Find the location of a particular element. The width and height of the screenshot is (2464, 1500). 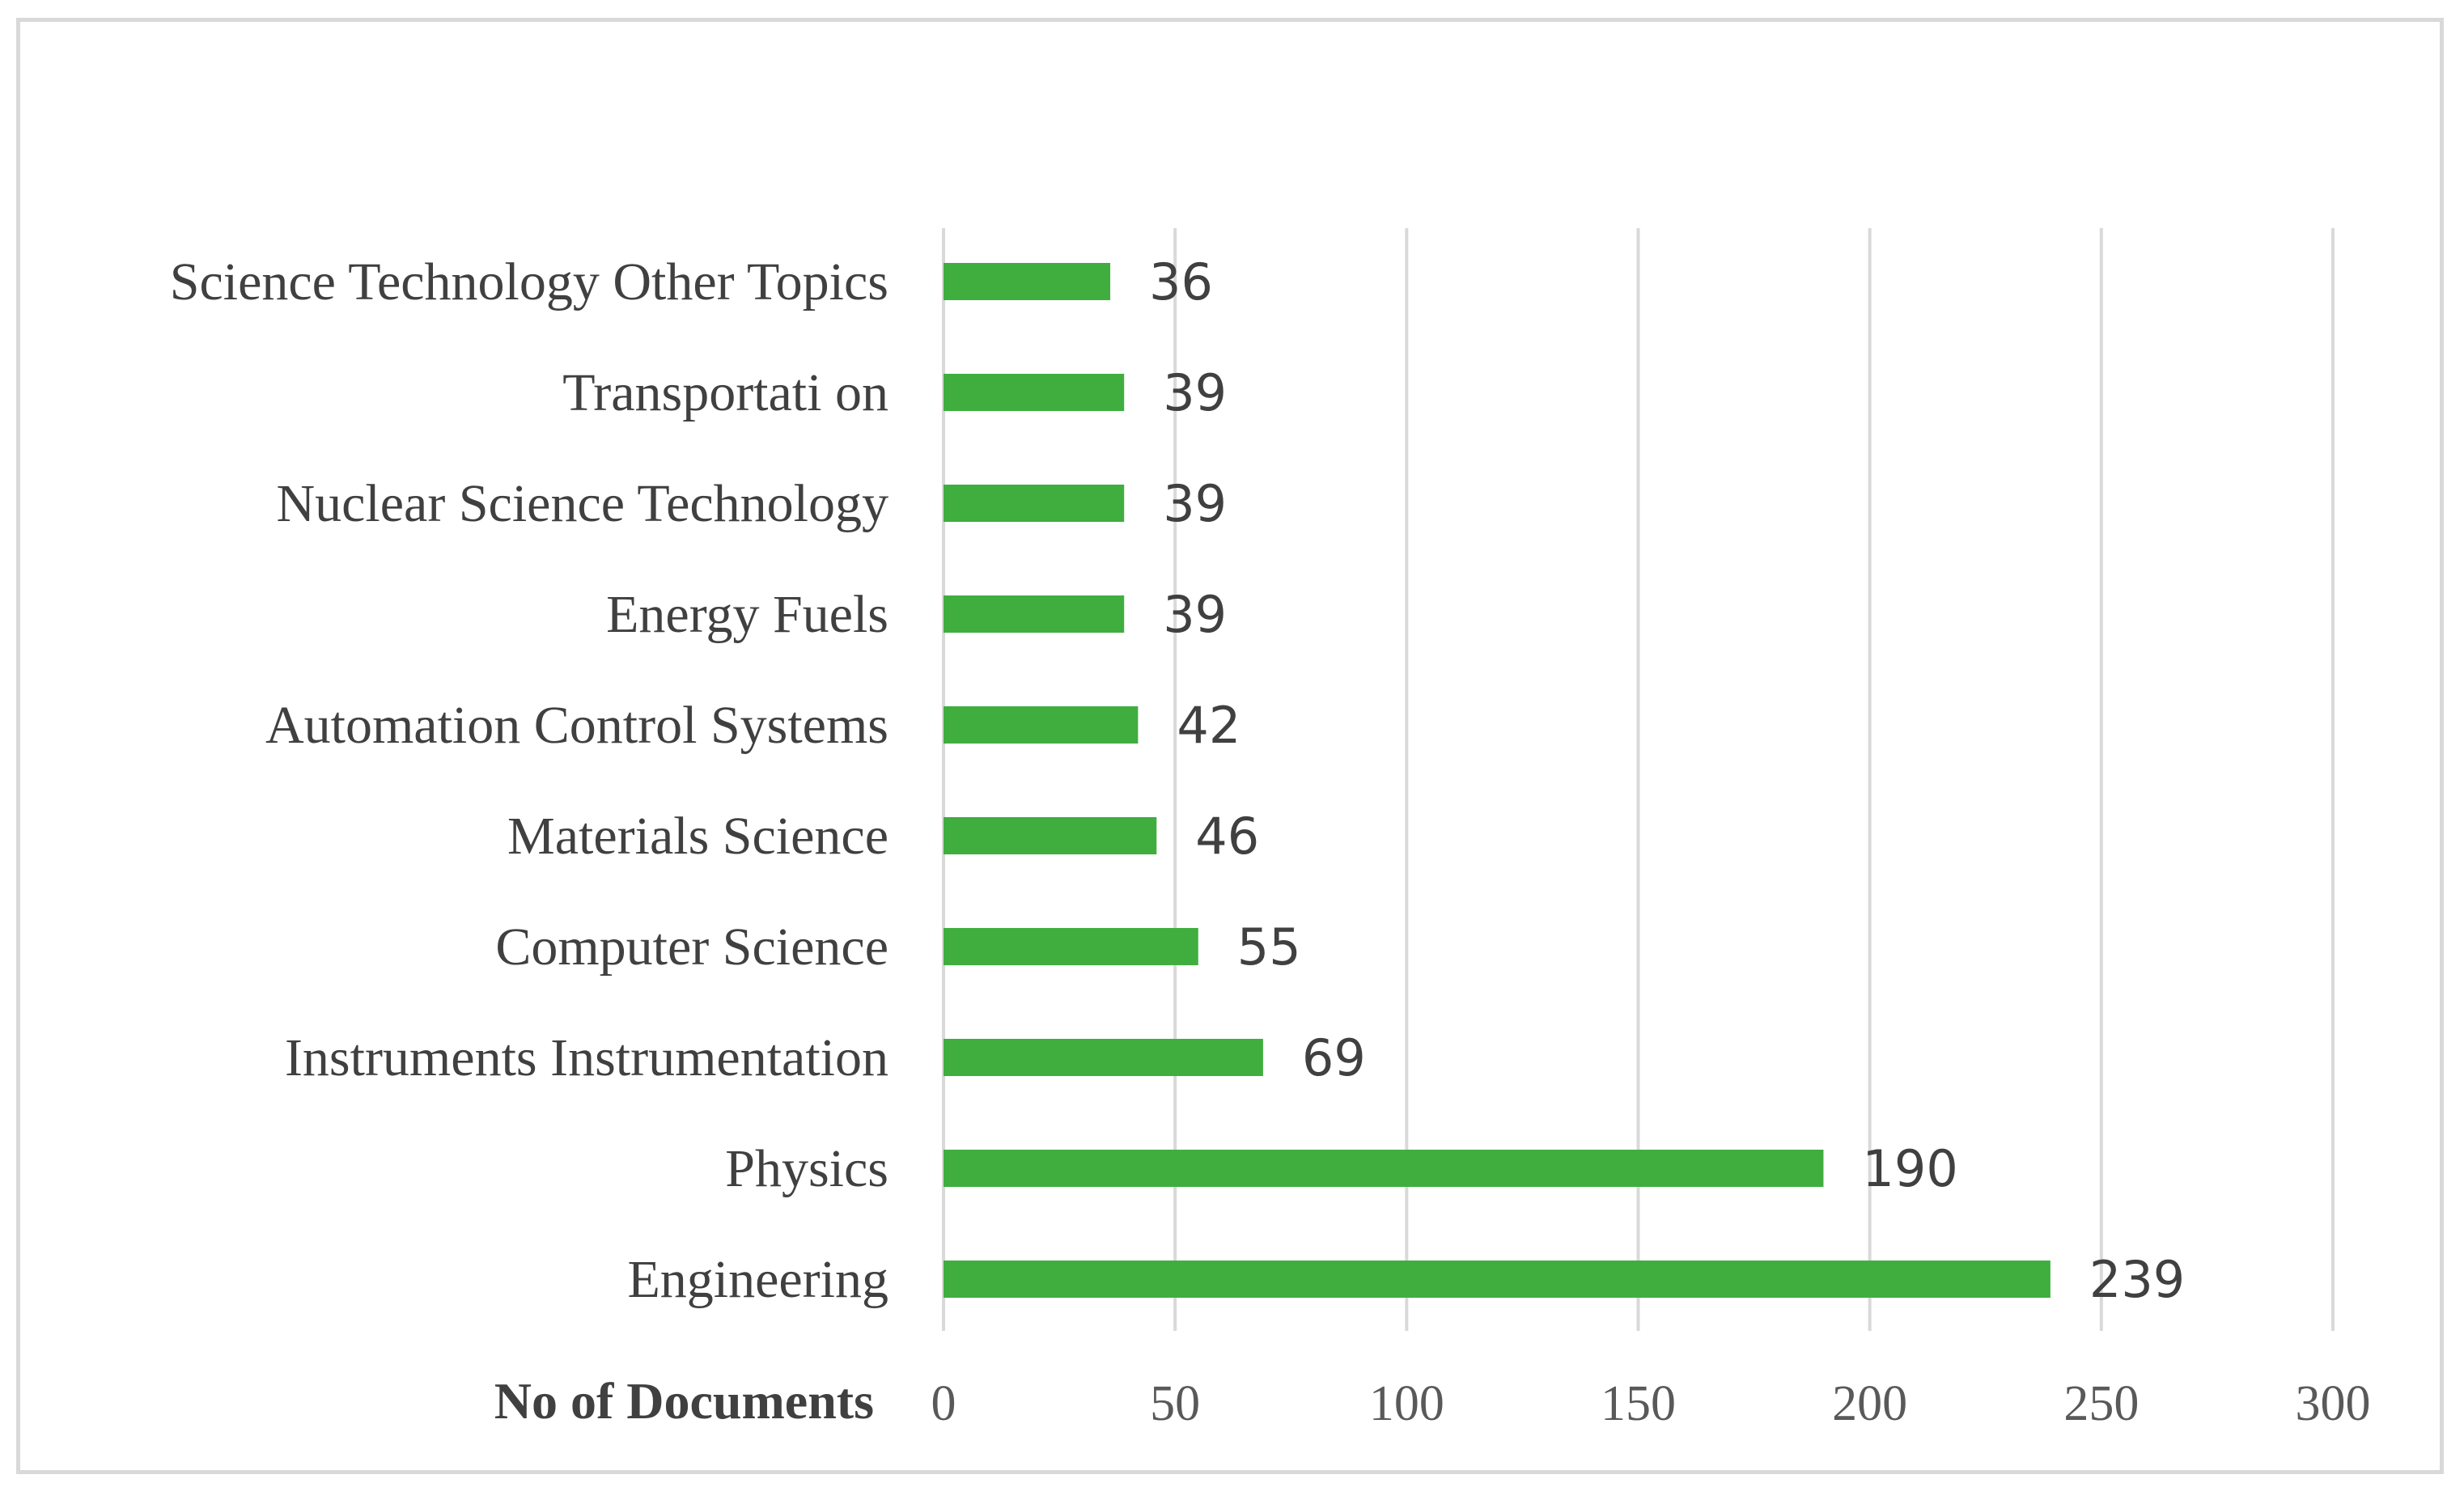

data-label: 69 is located at coordinates (1334, 1057).